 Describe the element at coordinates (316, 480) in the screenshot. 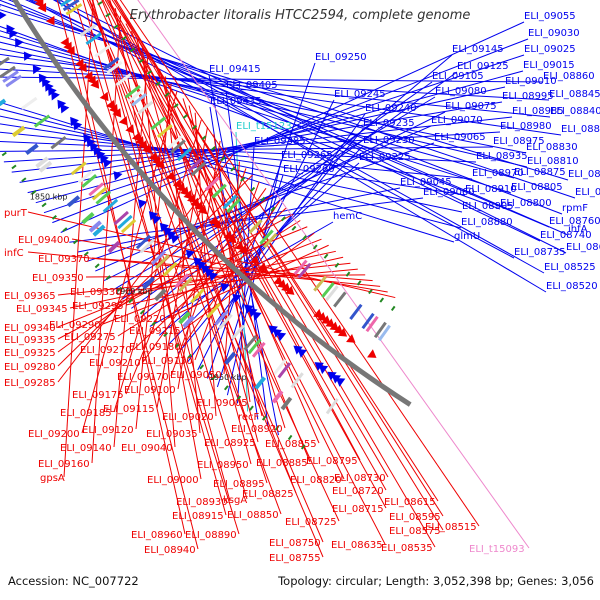

I see `reverse-gene-label: ELI_08820` at that location.